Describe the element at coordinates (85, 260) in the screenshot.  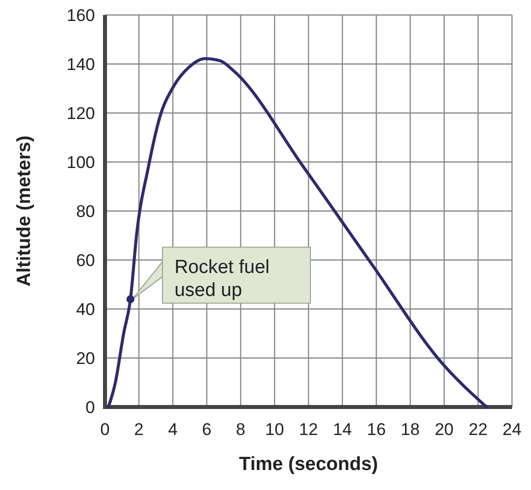
I see `y-tick-label: 60` at that location.